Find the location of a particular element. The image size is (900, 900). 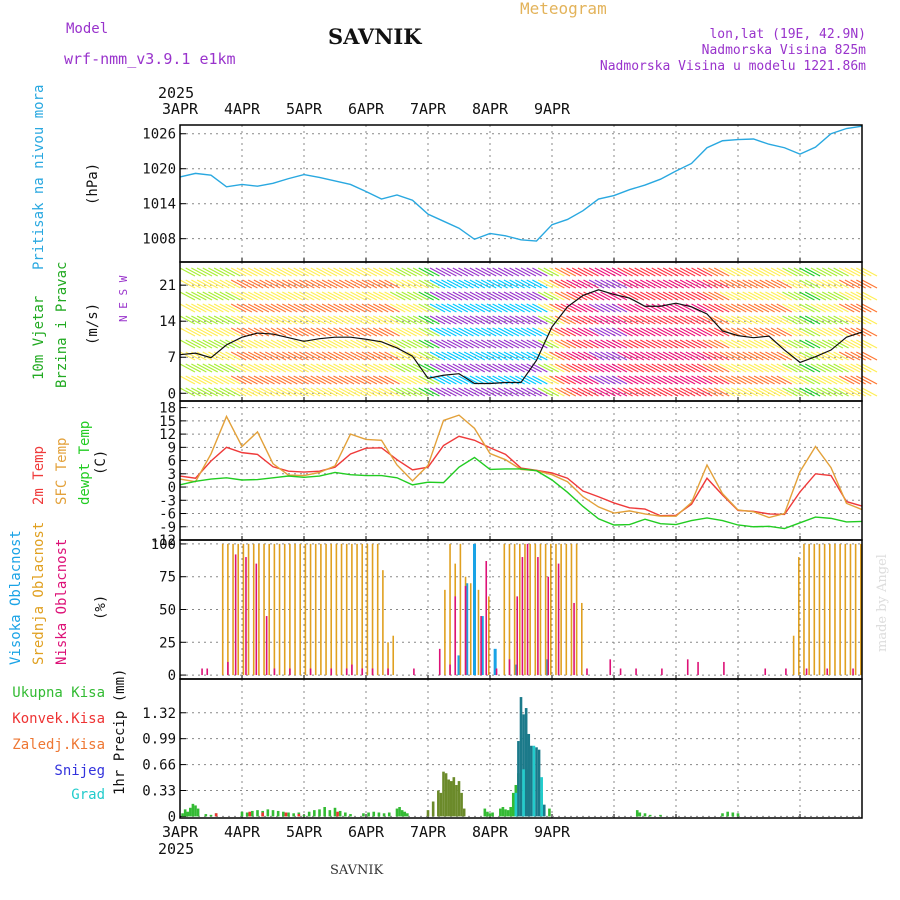

y-tick-label: 1026 is located at coordinates (159, 135).